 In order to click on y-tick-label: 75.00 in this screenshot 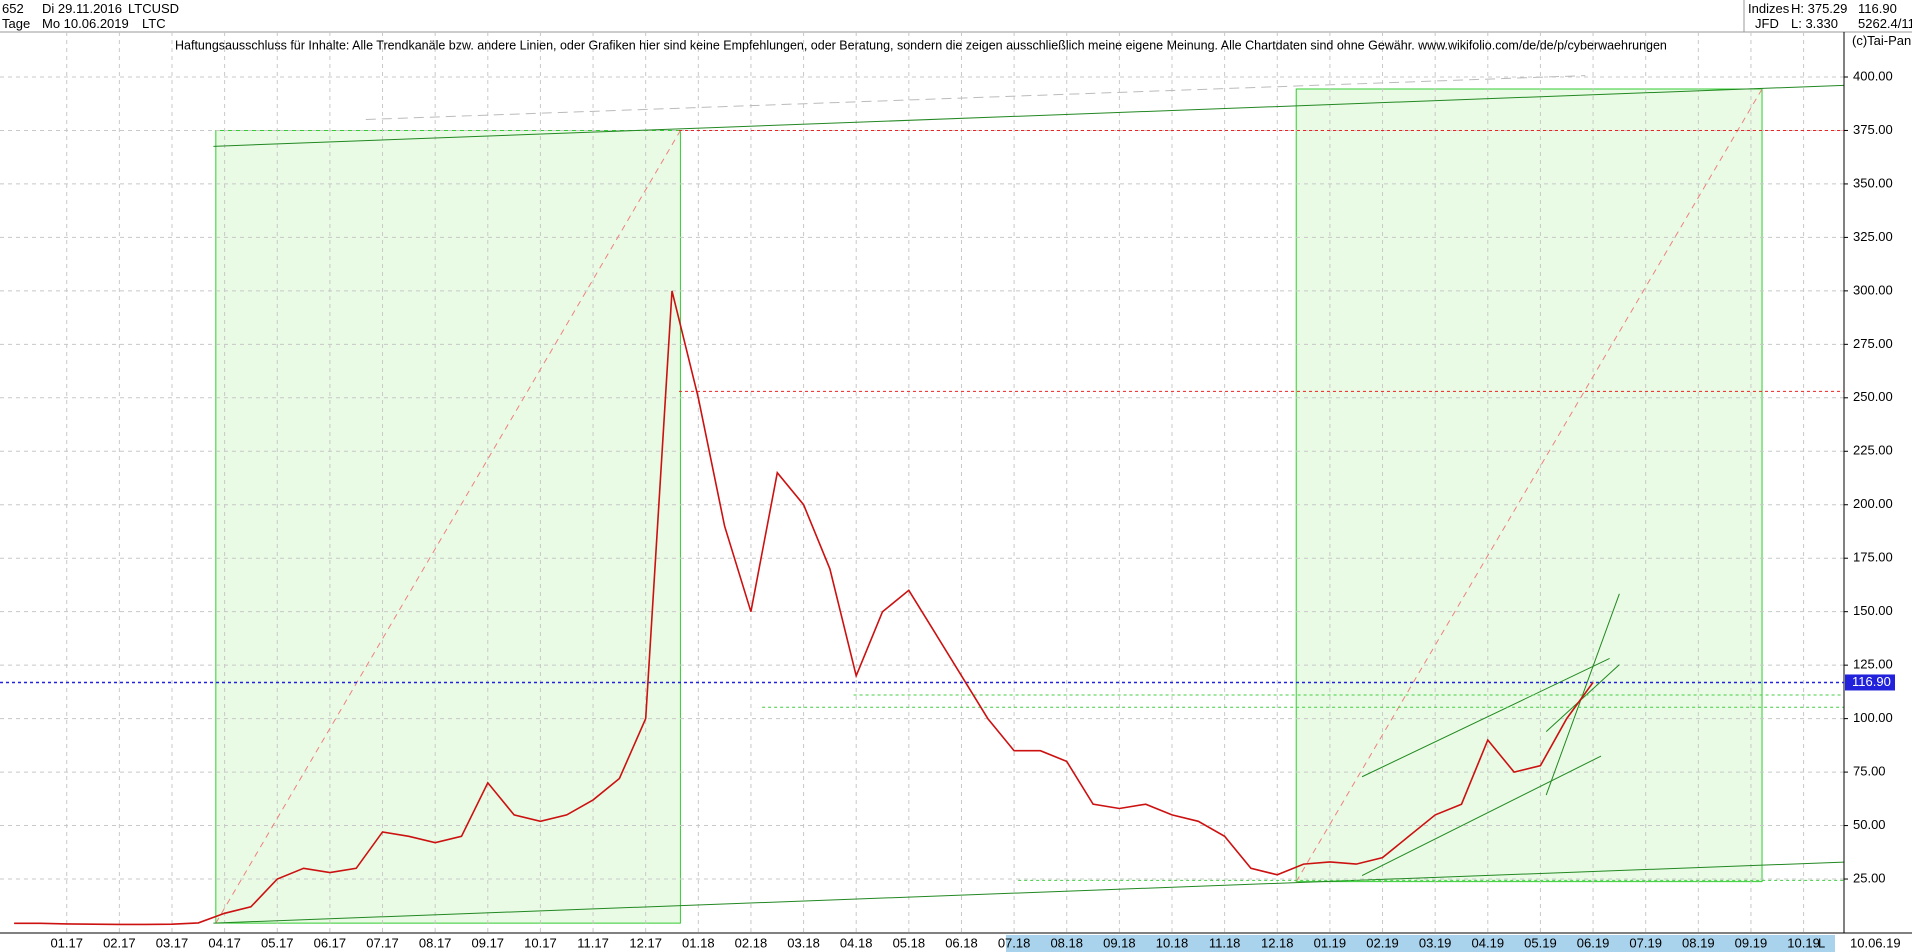, I will do `click(1869, 771)`.